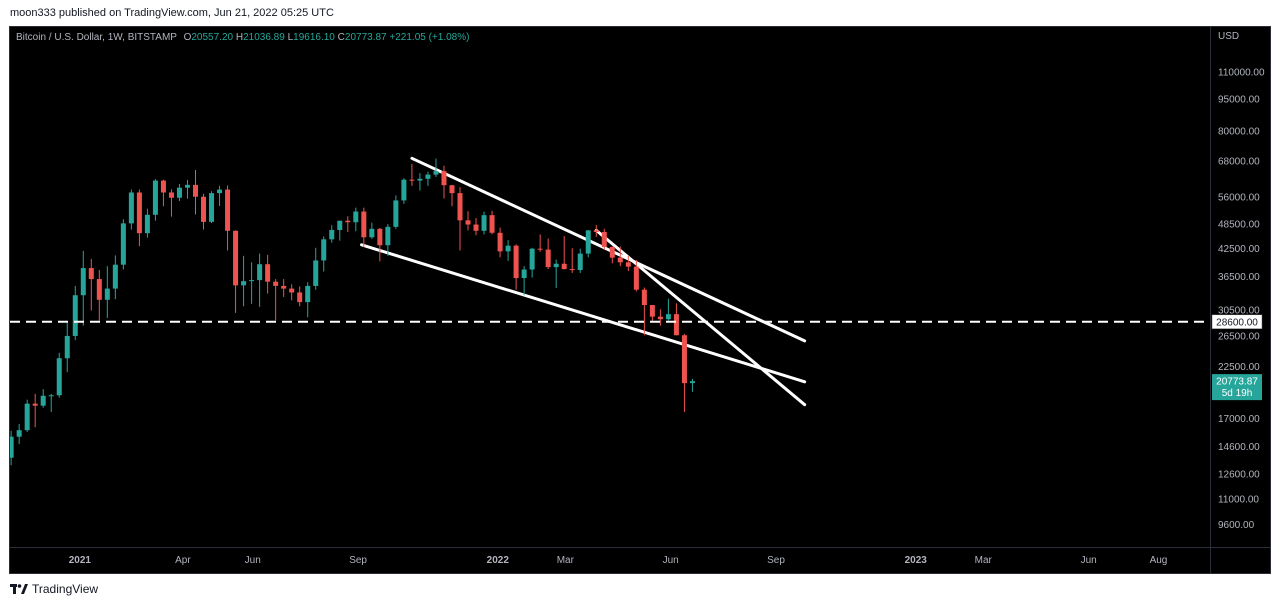 Image resolution: width=1280 pixels, height=604 pixels. I want to click on price-tick-label: 11000.00, so click(1238, 500).